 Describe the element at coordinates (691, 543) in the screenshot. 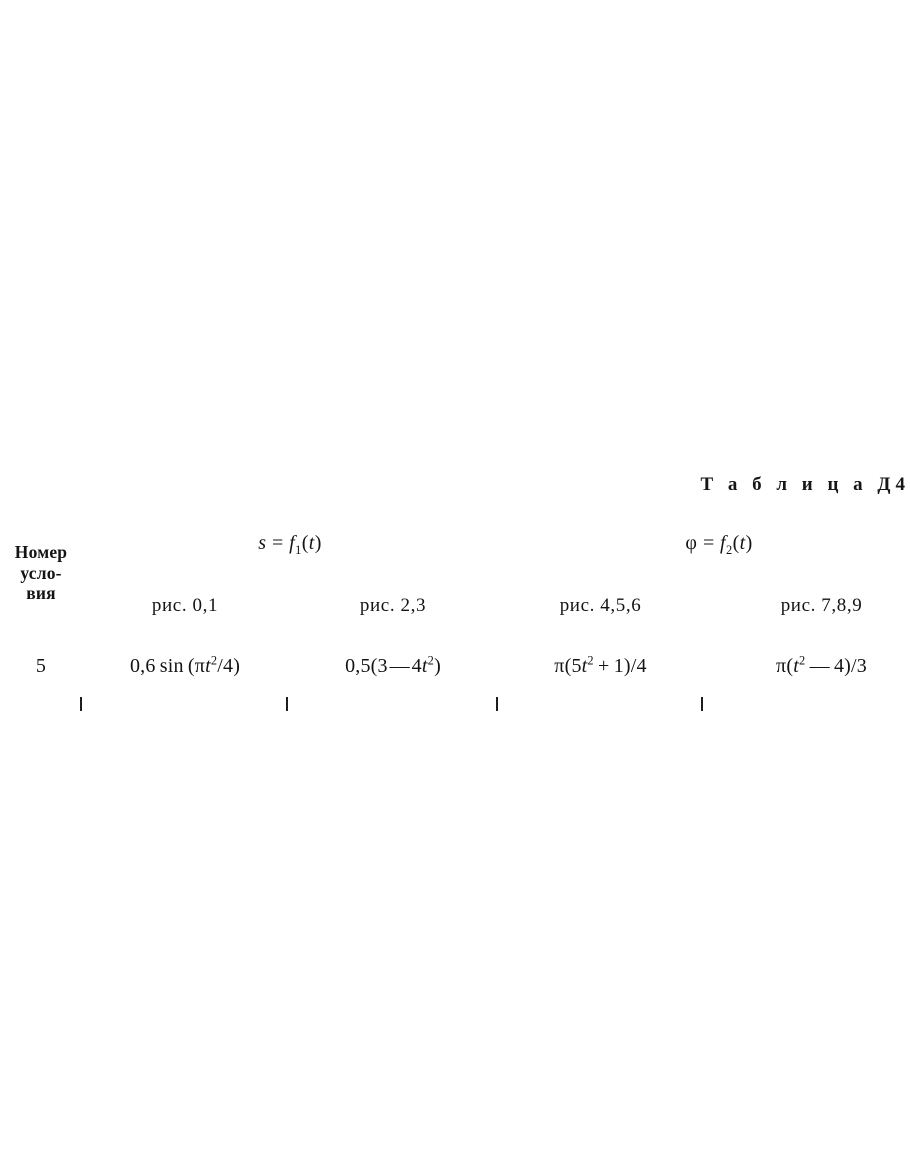

I see `symbol-phi: φ` at that location.